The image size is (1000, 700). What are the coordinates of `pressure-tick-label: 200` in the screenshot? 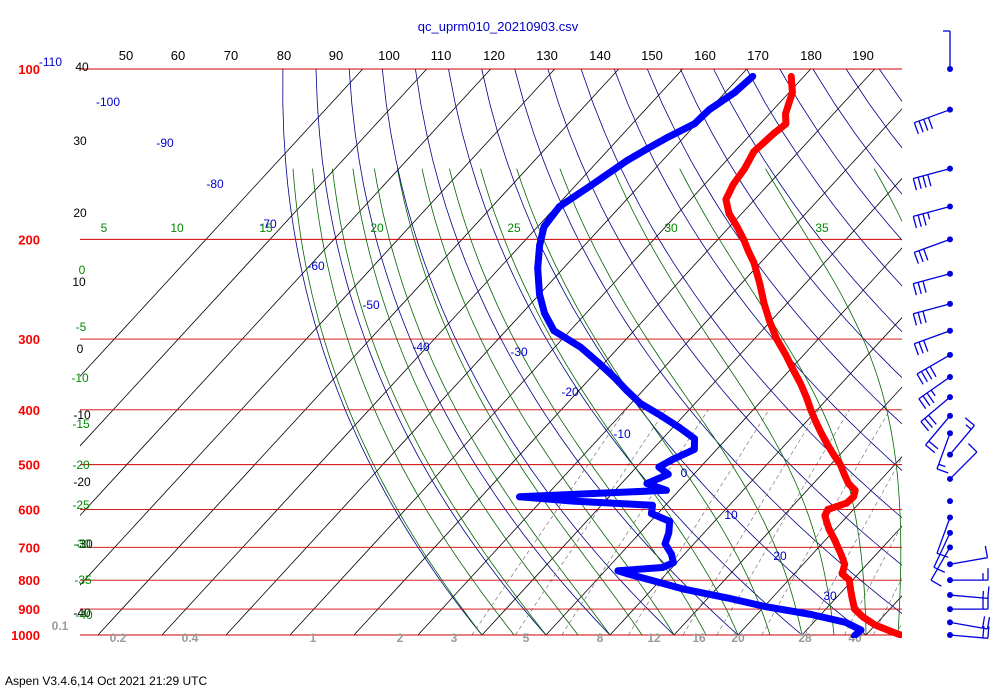 It's located at (29, 239).